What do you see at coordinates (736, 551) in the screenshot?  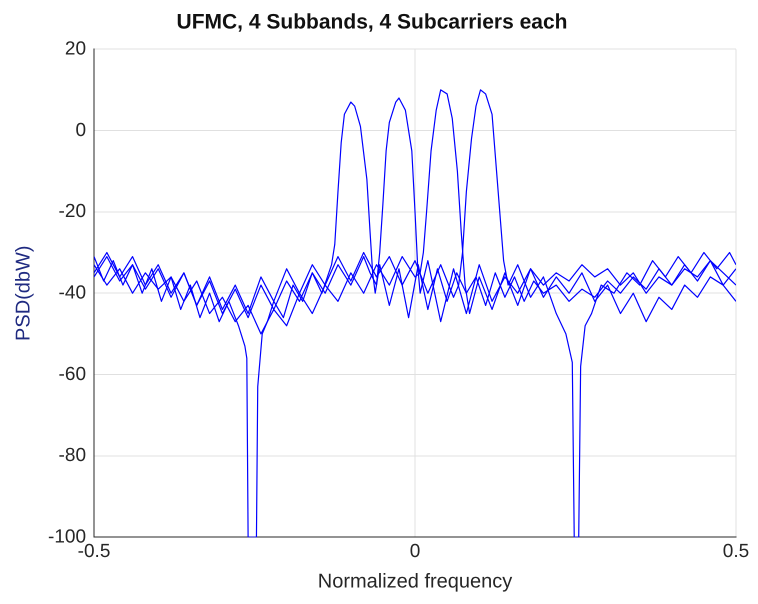 I see `x-tick-label: 0.5` at bounding box center [736, 551].